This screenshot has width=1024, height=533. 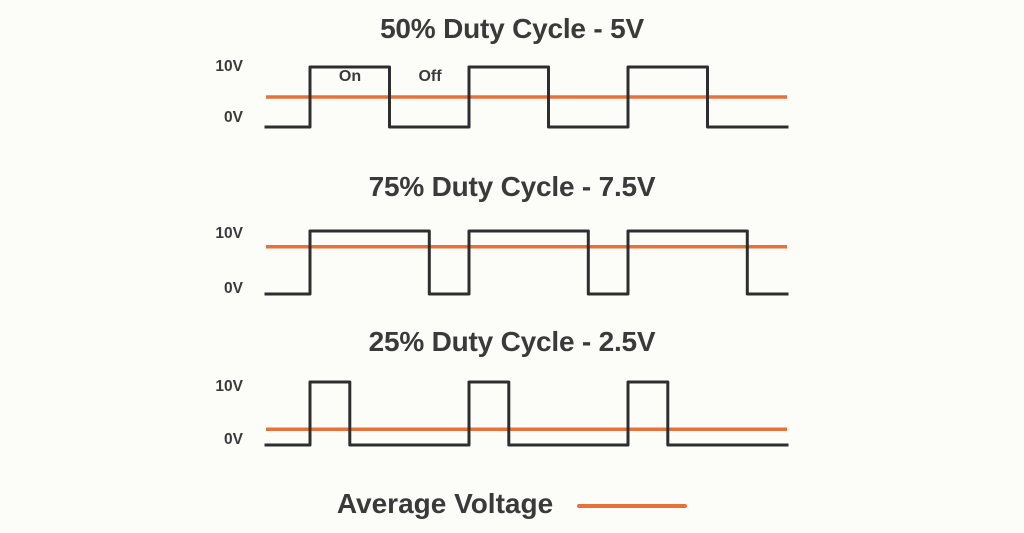 What do you see at coordinates (512, 341) in the screenshot?
I see `chart-title-25: 25% Duty Cycle - 2.5V` at bounding box center [512, 341].